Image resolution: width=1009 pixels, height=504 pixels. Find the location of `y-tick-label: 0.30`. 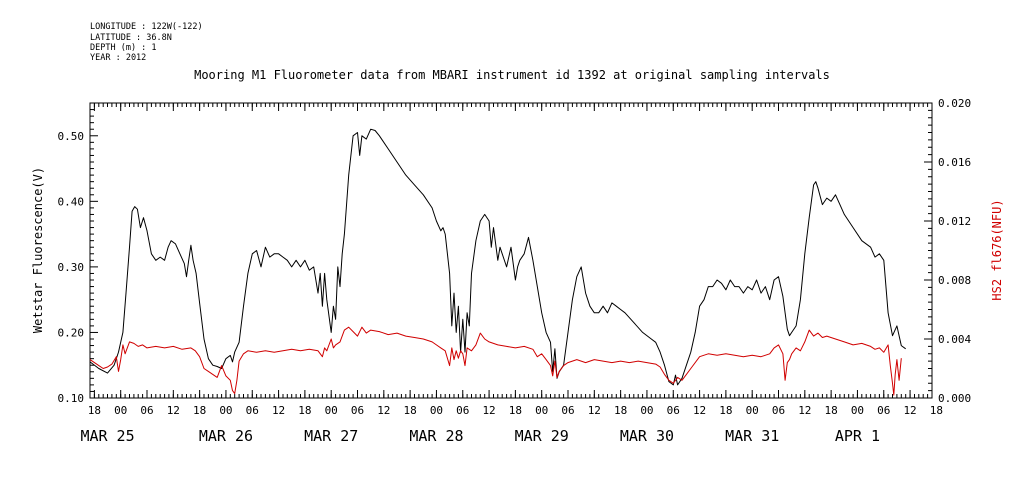

y-tick-label: 0.30 is located at coordinates (71, 267).